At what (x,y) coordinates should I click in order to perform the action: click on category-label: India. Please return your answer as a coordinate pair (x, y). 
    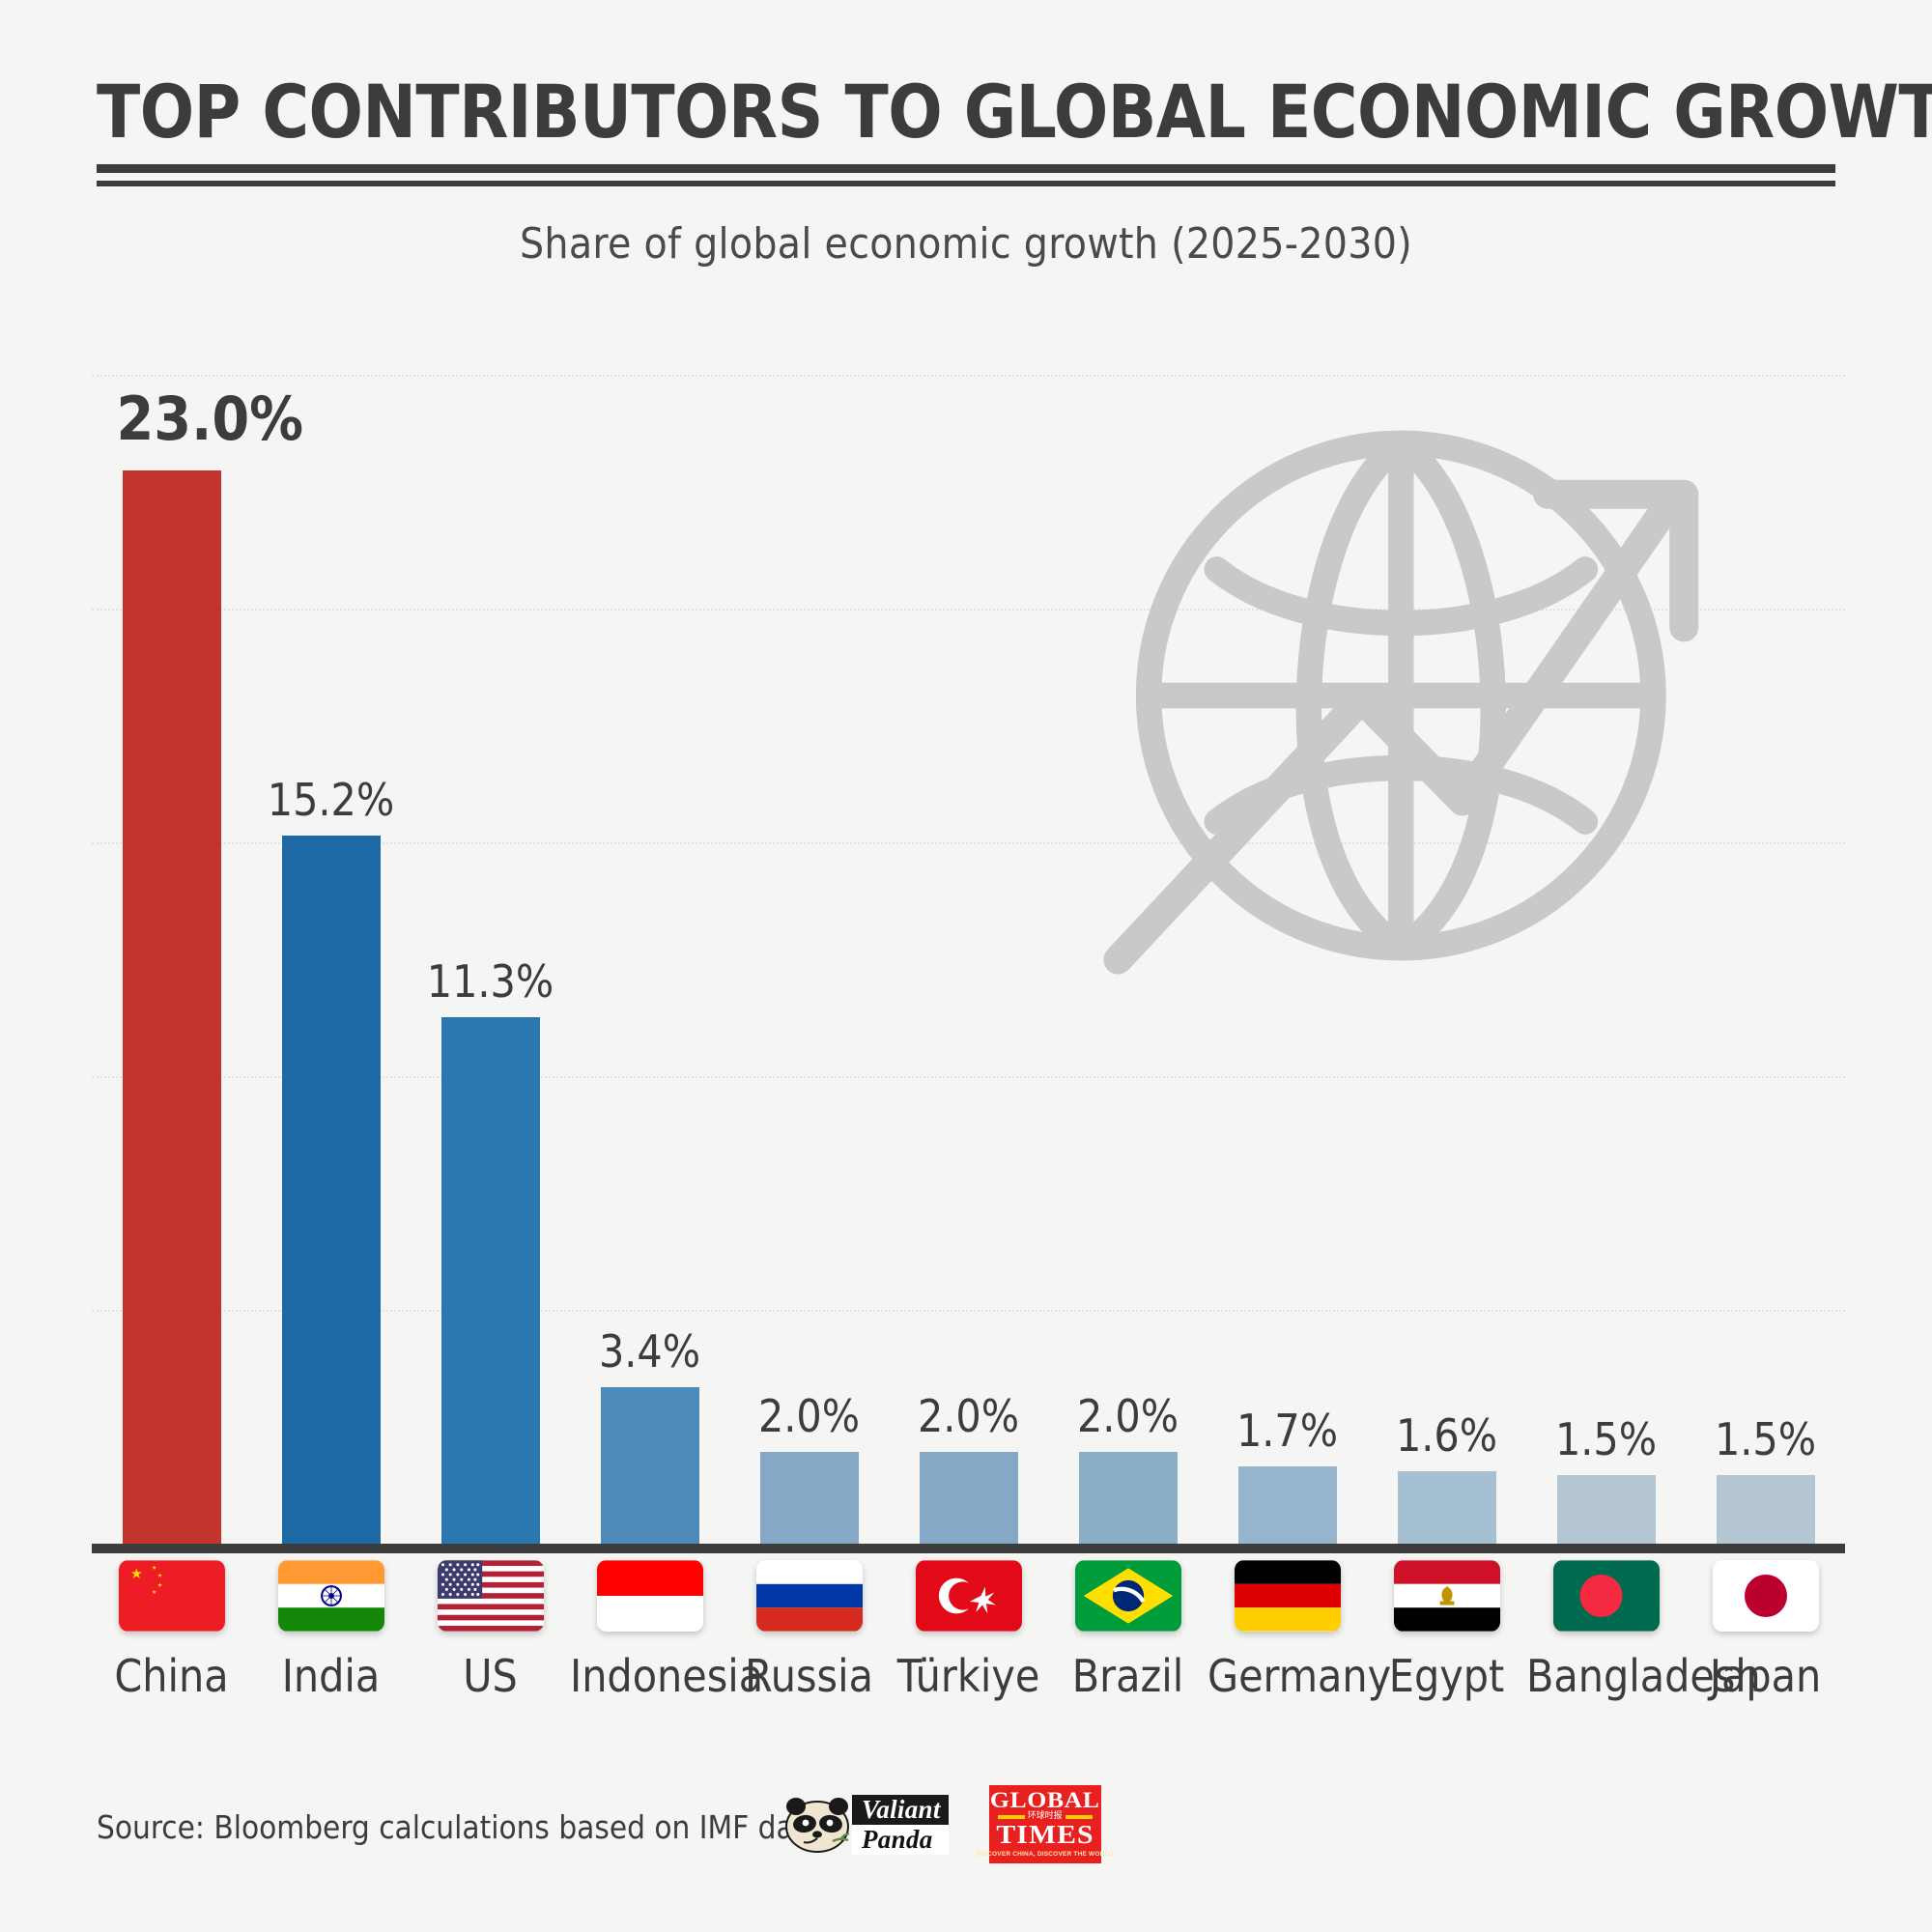
    Looking at the image, I should click on (331, 1676).